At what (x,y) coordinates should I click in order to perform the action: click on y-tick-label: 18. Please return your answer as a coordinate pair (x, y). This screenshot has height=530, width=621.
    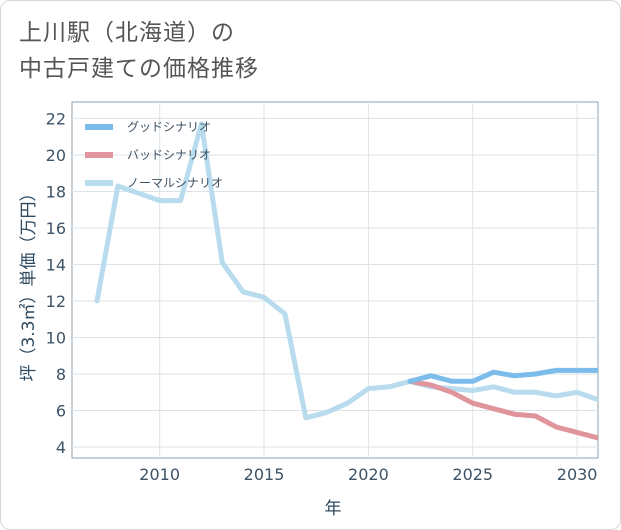
    Looking at the image, I should click on (56, 191).